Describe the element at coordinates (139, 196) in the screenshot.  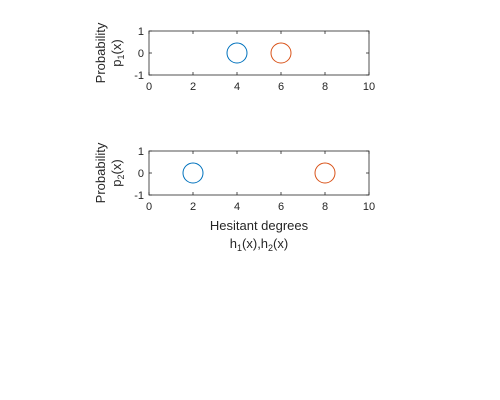
I see `subplot-2-ytick-label: -1` at that location.